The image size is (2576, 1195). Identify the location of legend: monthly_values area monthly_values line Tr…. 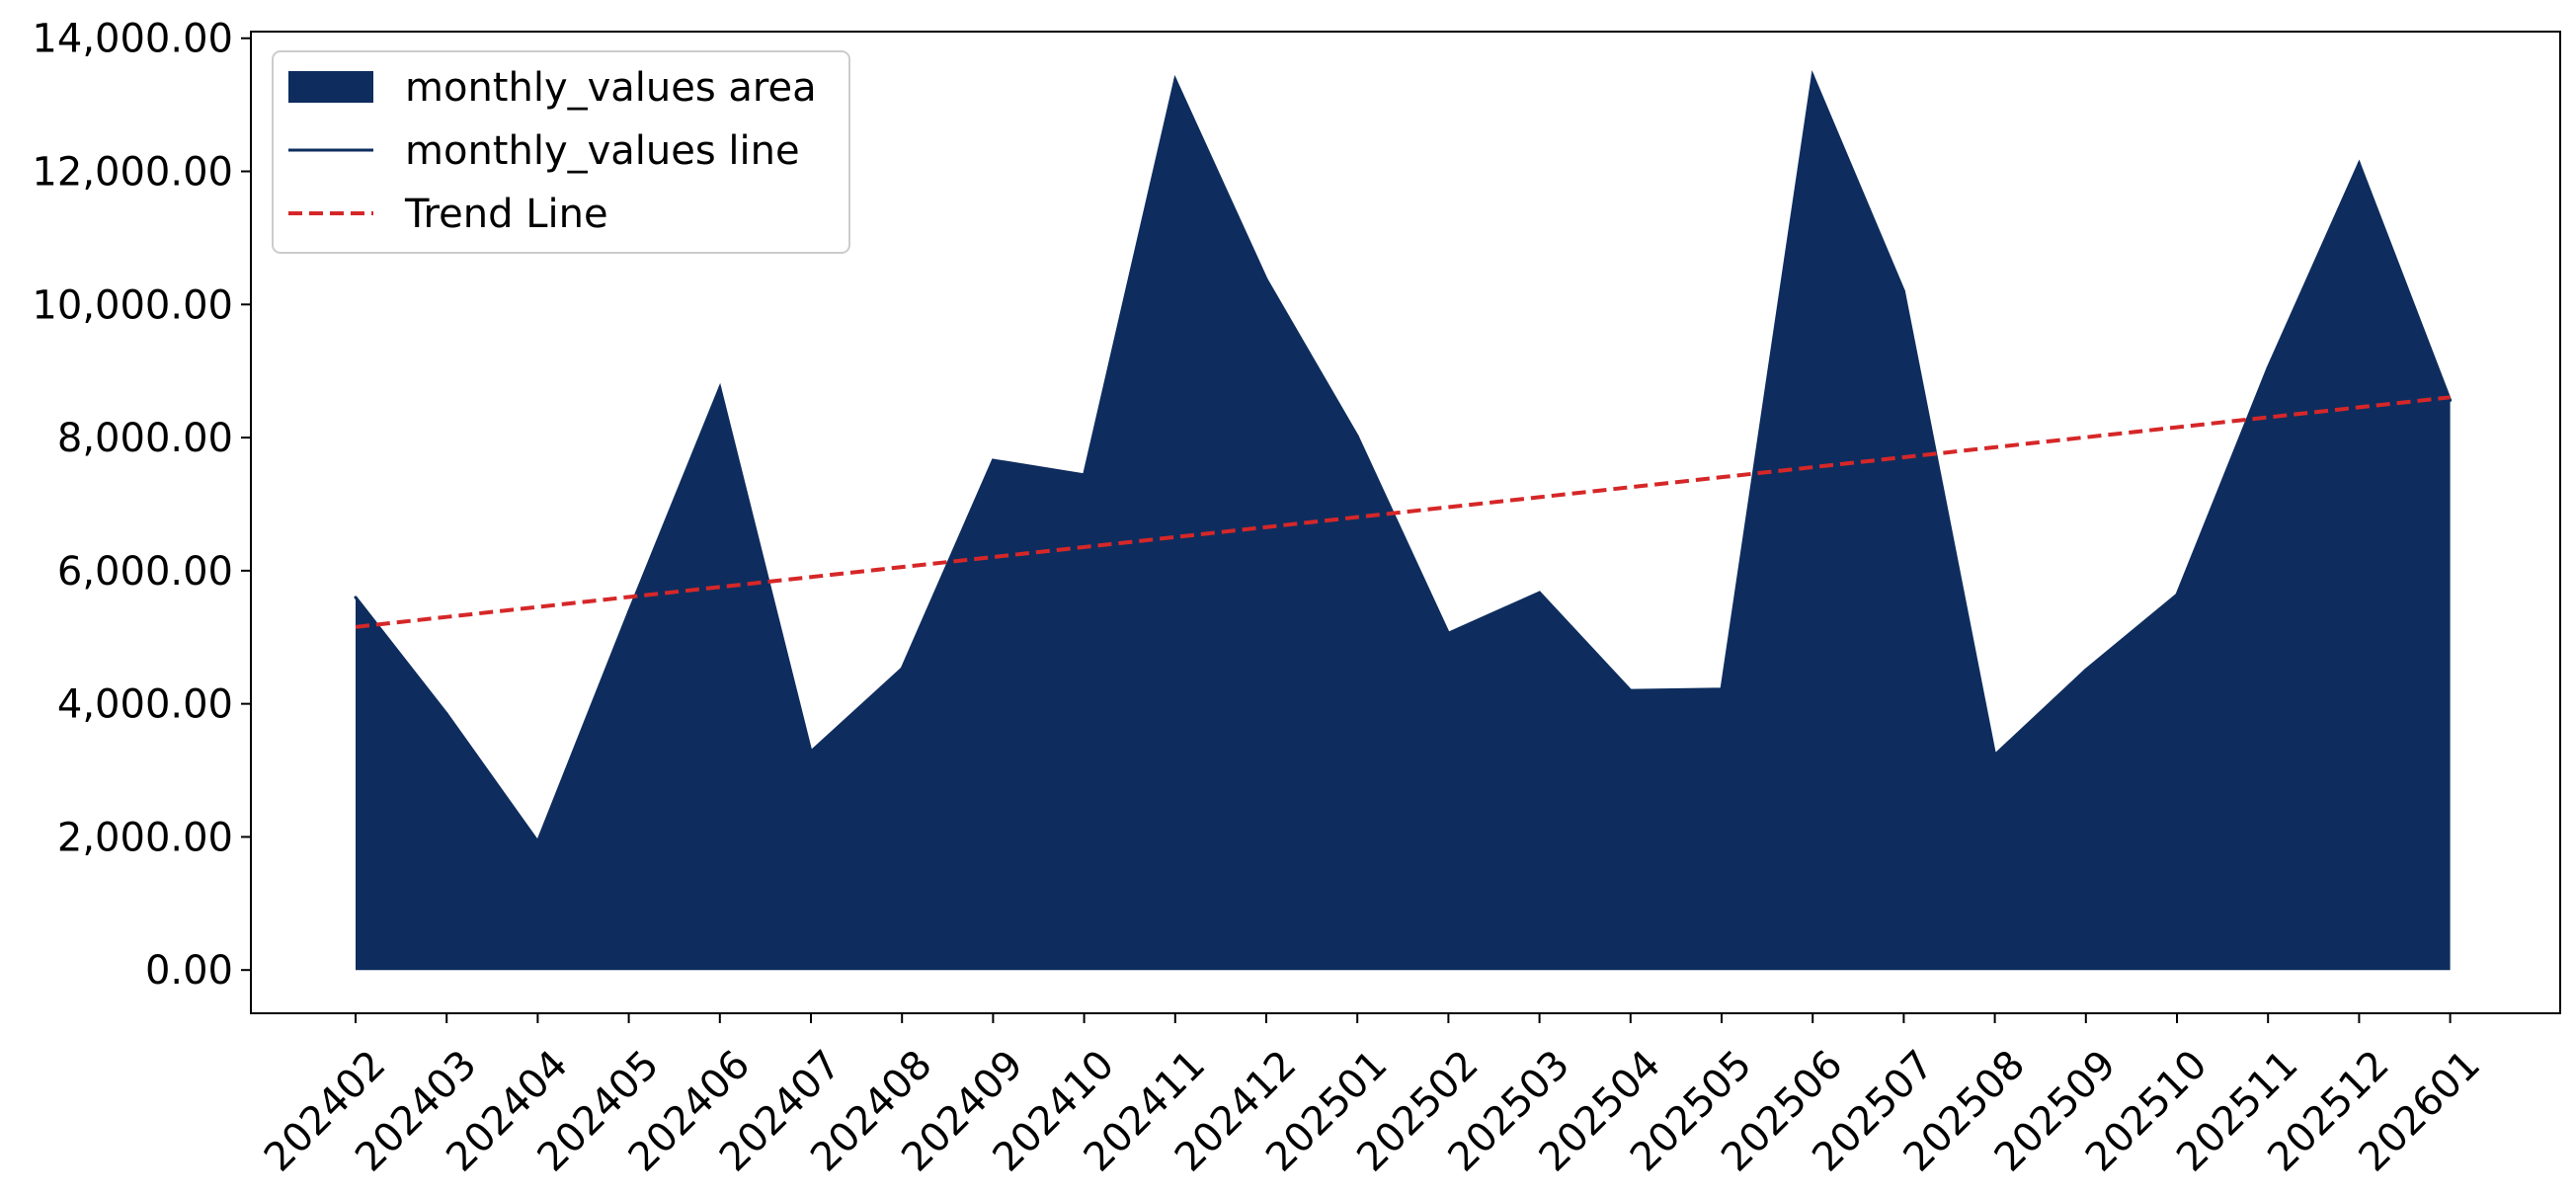
(561, 152).